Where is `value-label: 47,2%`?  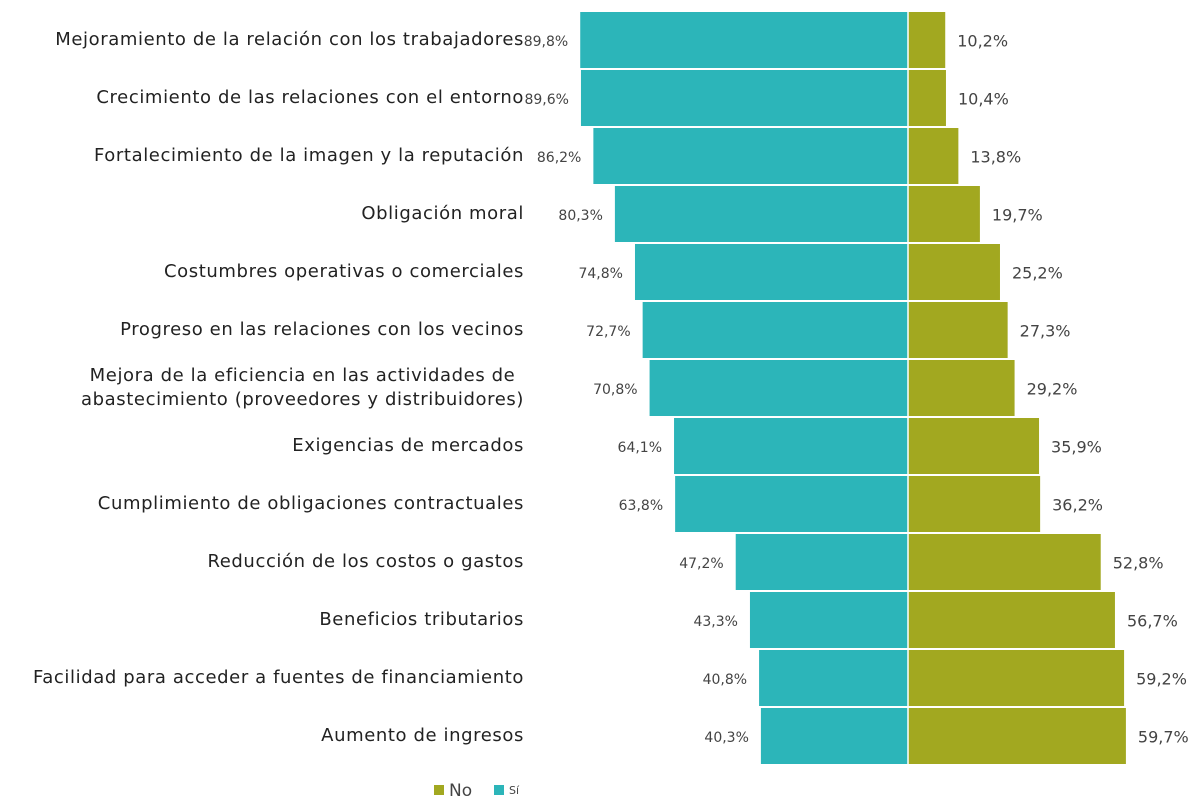 value-label: 47,2% is located at coordinates (701, 564).